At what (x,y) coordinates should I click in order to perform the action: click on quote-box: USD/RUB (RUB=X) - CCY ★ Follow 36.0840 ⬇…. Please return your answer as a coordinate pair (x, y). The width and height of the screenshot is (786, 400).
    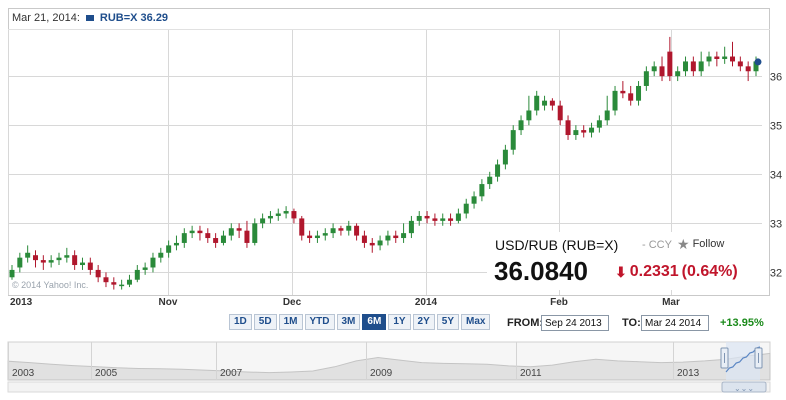
    Looking at the image, I should click on (628, 261).